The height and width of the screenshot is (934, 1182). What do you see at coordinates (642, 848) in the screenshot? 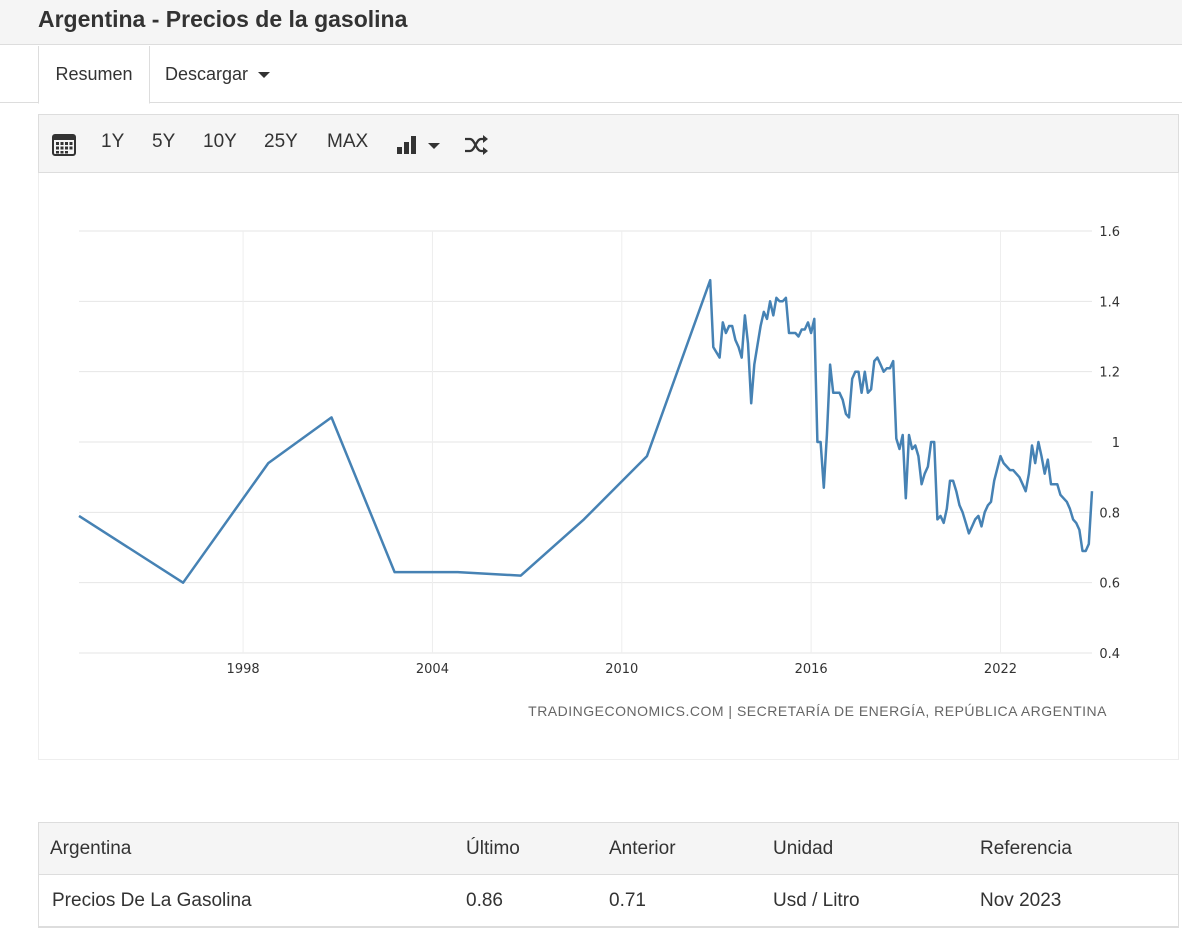
I see `header-previous: Anterior` at bounding box center [642, 848].